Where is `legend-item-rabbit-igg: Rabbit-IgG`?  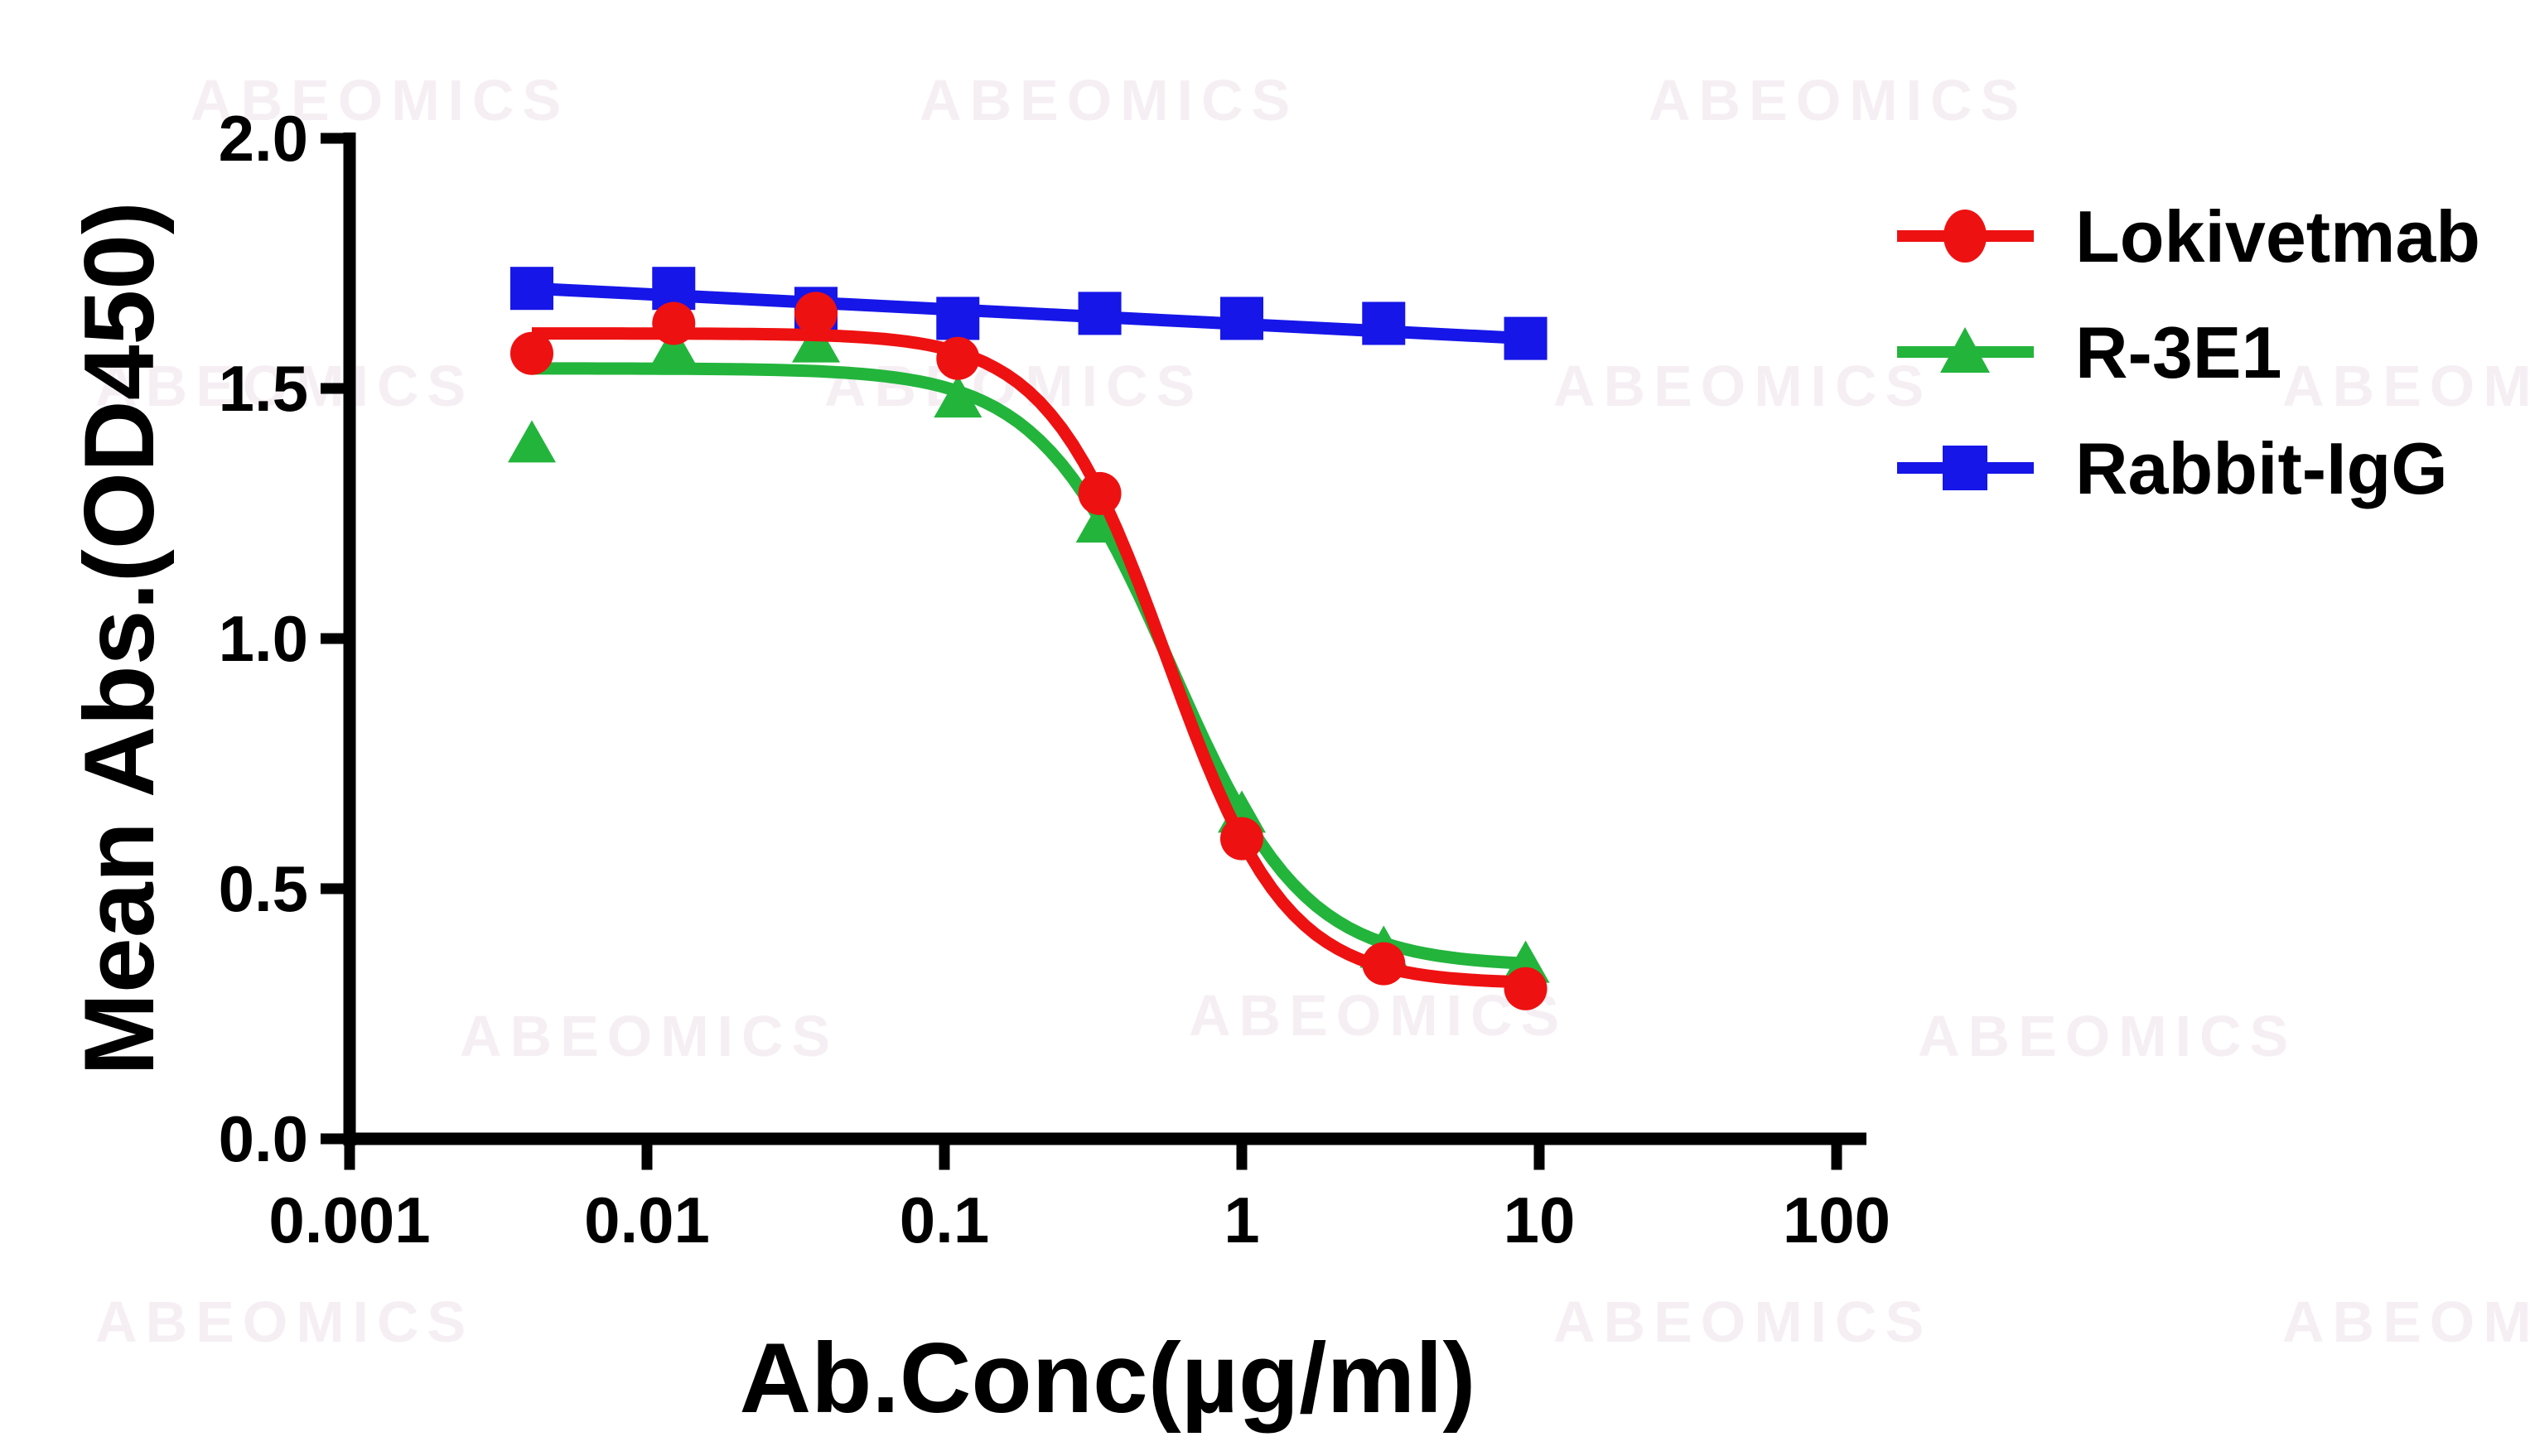 legend-item-rabbit-igg: Rabbit-IgG is located at coordinates (2172, 468).